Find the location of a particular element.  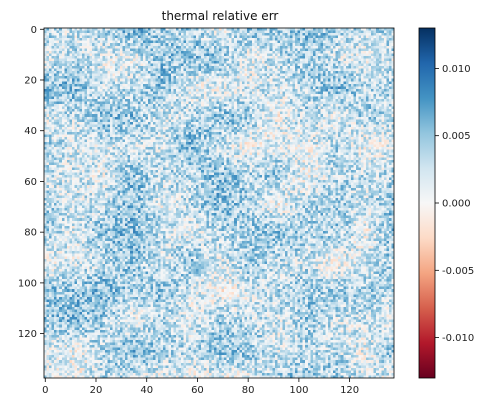

x-tick-label: 100 is located at coordinates (298, 390).